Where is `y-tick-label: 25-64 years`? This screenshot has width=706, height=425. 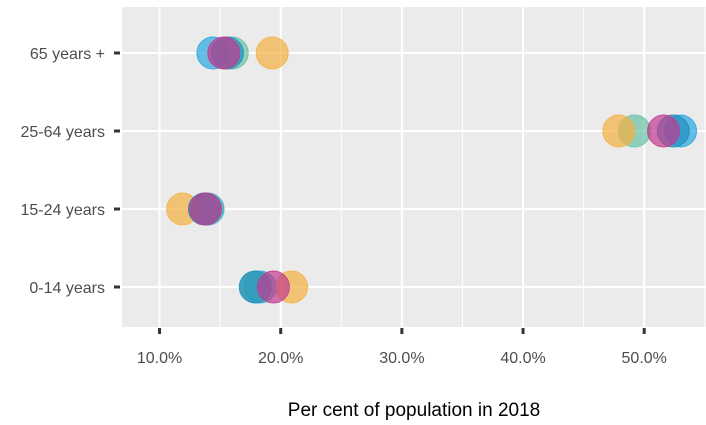 y-tick-label: 25-64 years is located at coordinates (63, 132).